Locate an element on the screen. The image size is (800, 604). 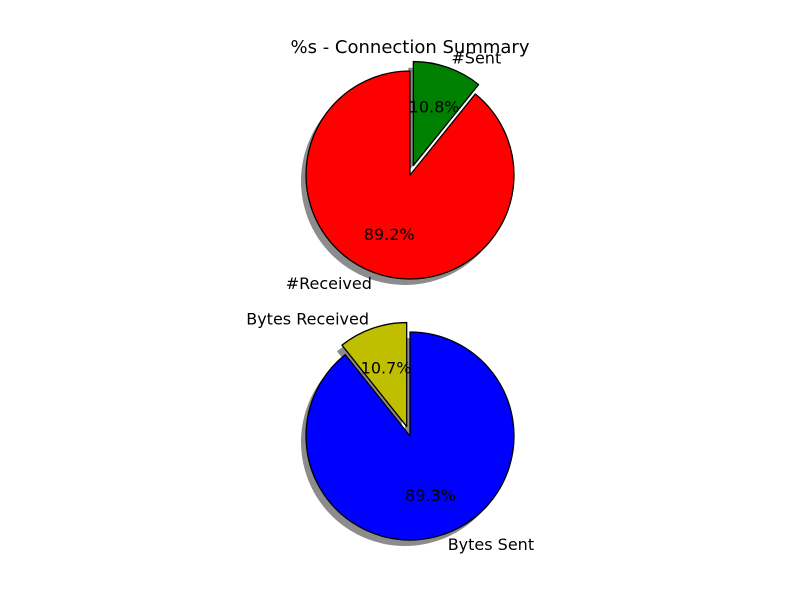
slice-label-sent: #Sent is located at coordinates (476, 58).